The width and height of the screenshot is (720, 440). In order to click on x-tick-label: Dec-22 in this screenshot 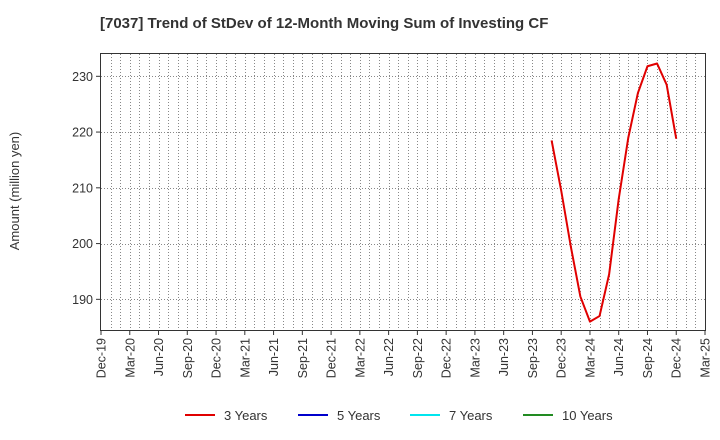, I will do `click(447, 358)`.